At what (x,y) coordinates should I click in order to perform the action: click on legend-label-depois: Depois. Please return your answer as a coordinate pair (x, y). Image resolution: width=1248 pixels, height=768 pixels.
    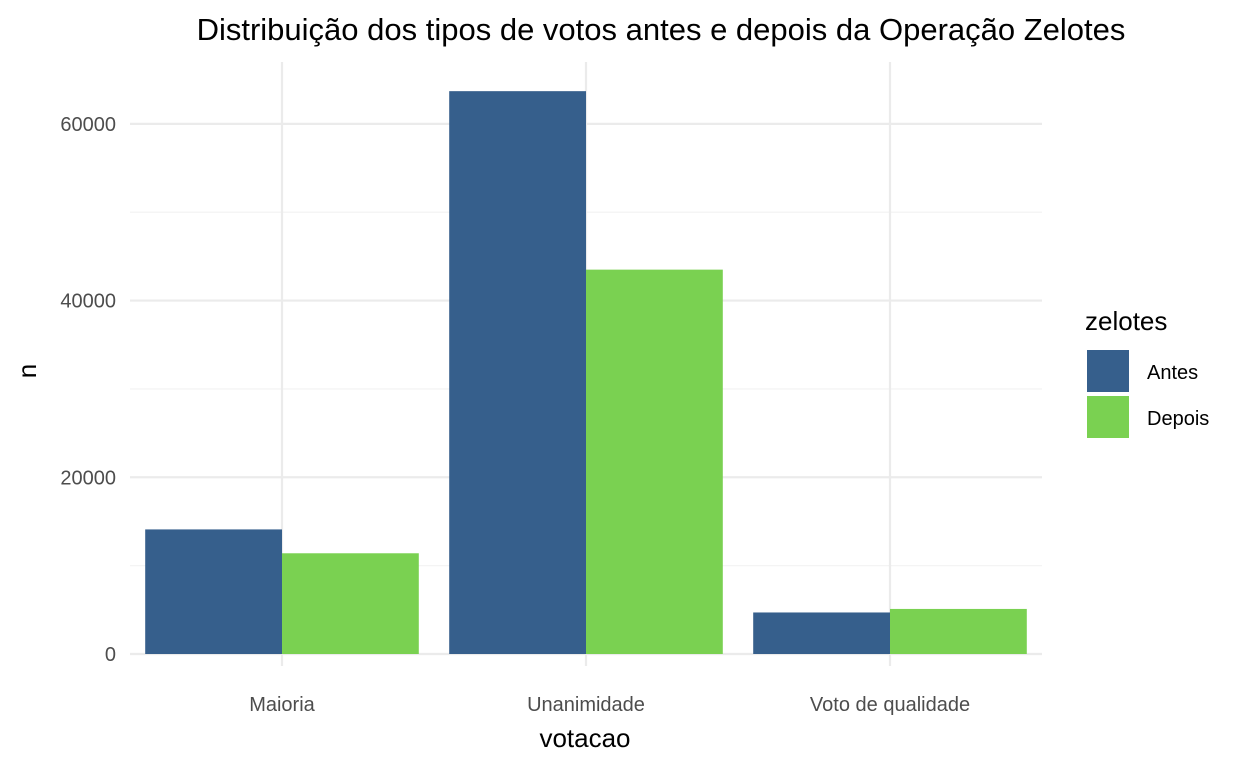
    Looking at the image, I should click on (1178, 419).